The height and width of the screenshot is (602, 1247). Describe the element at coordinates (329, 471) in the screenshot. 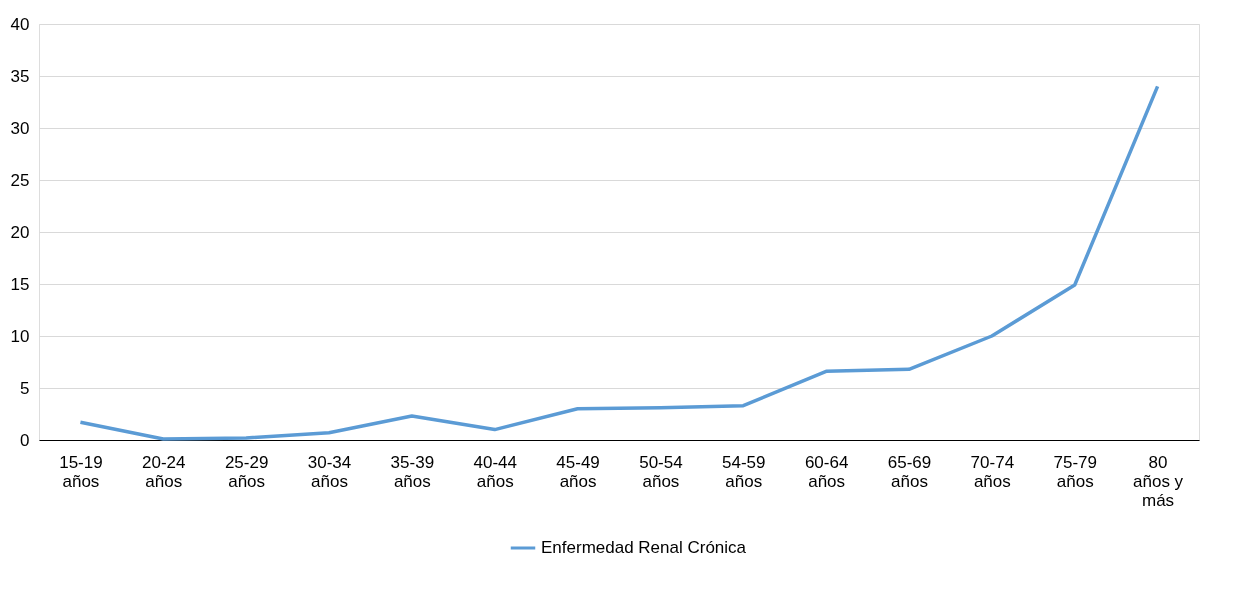

I see `x-tick-label: 30-34 años` at that location.